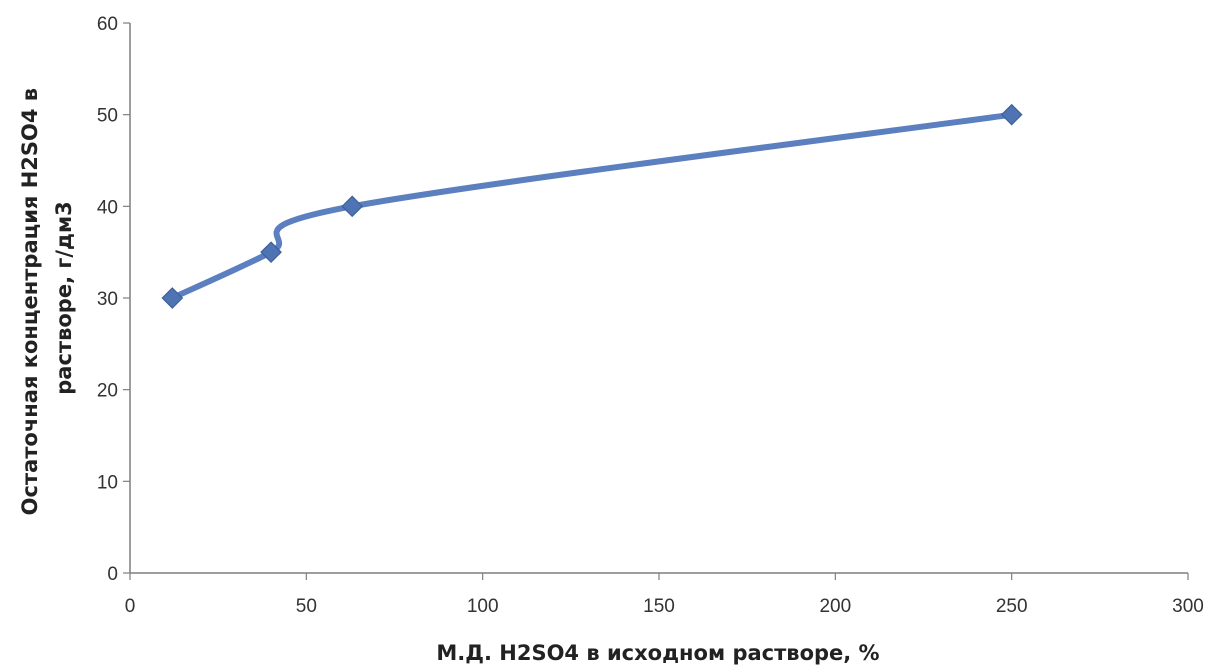  Describe the element at coordinates (30, 301) in the screenshot. I see `y-axis-title-line-1: Остаточная концентрация H2SO4 в` at that location.